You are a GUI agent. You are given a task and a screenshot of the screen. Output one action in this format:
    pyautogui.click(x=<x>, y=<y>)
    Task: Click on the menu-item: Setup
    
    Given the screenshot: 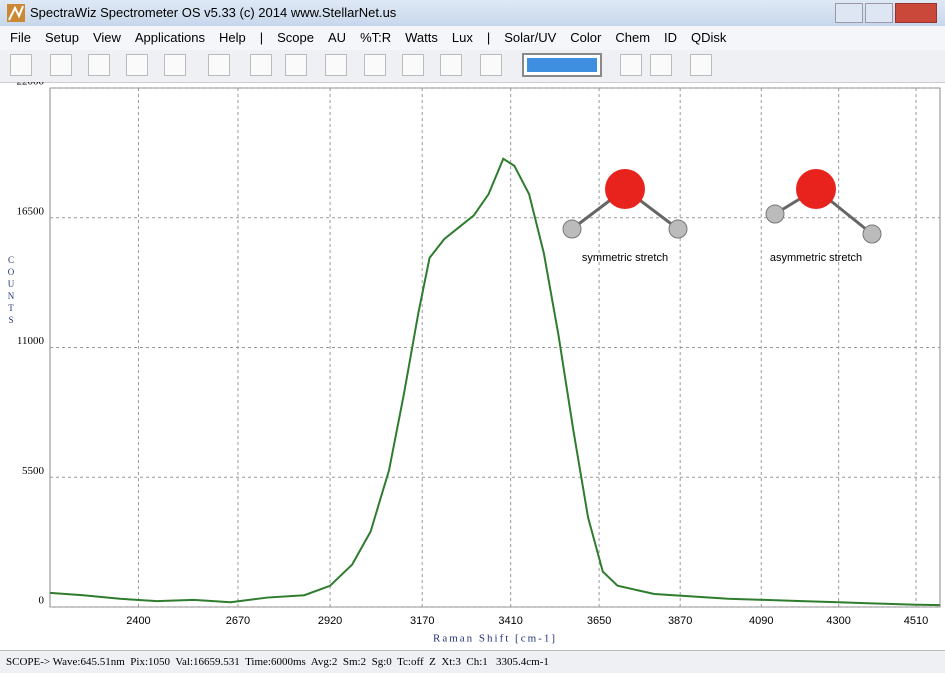 What is the action you would take?
    pyautogui.click(x=61, y=37)
    